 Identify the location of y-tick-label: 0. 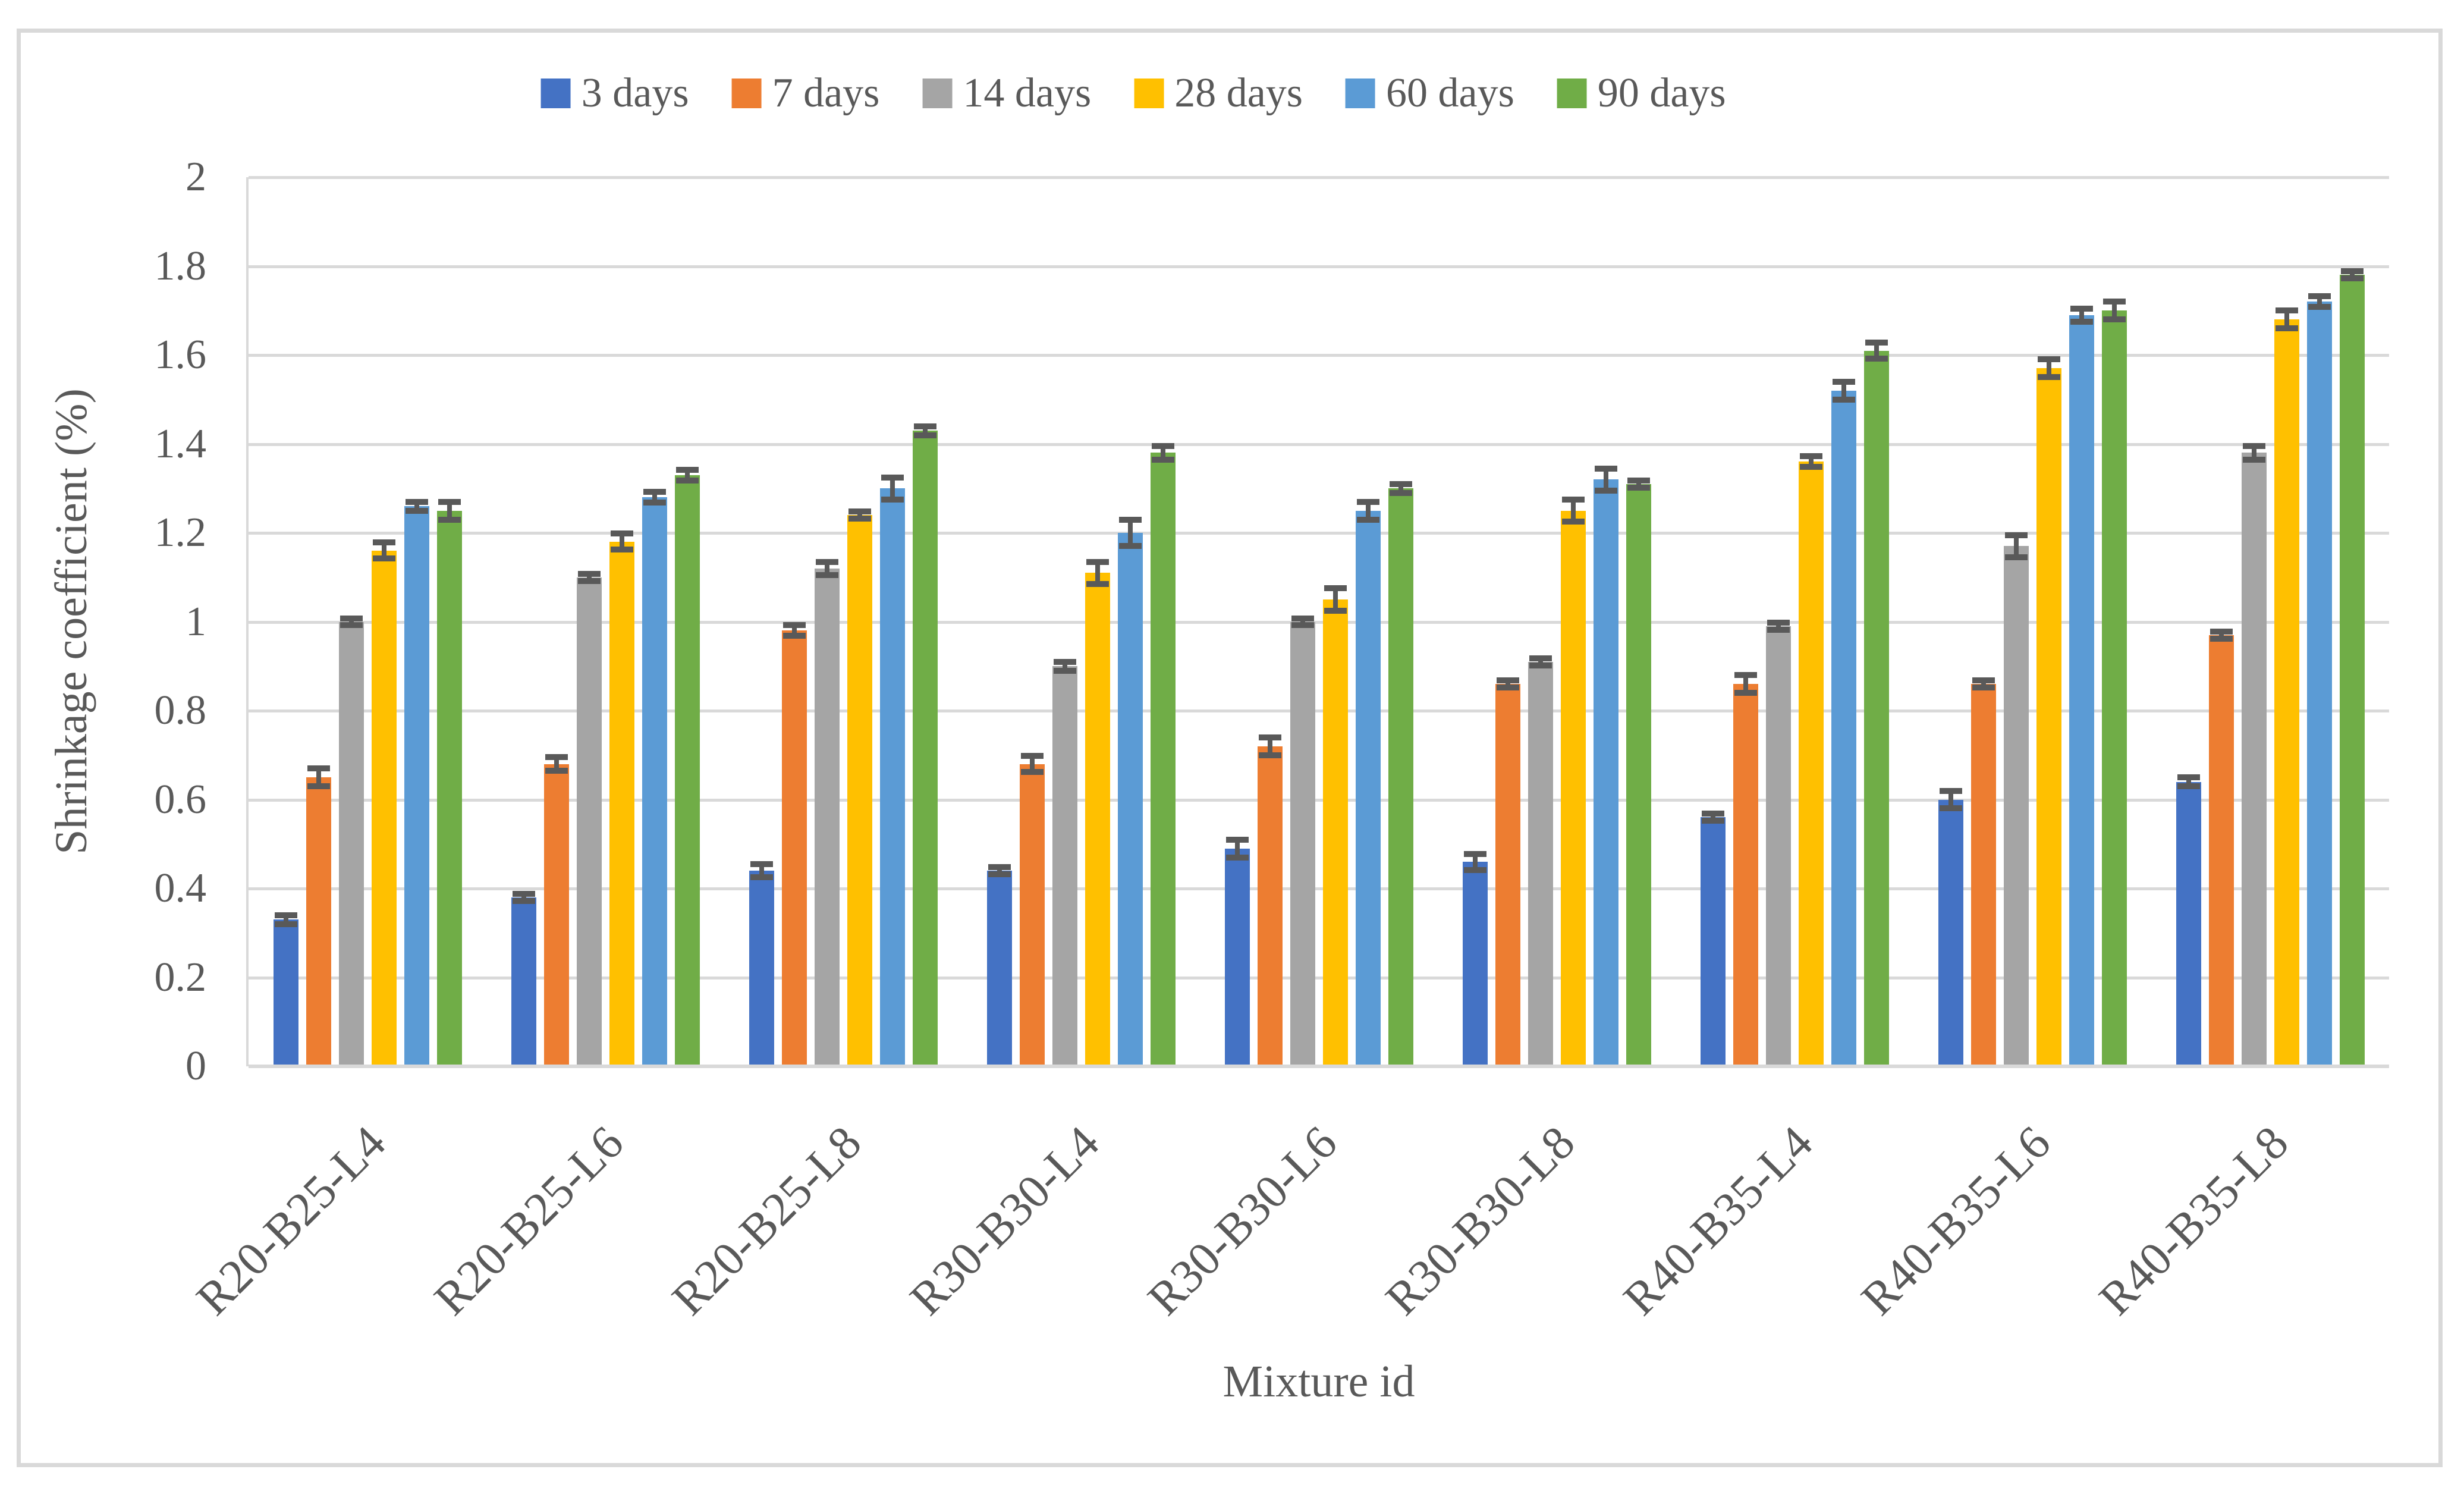
(196, 1066).